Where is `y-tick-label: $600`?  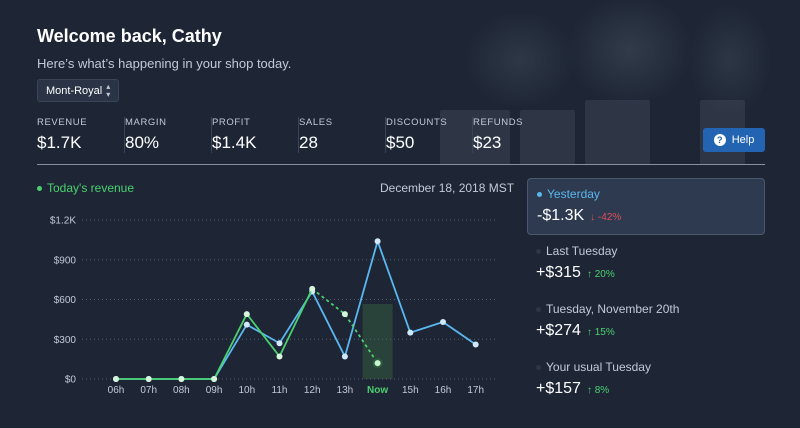
y-tick-label: $600 is located at coordinates (65, 300).